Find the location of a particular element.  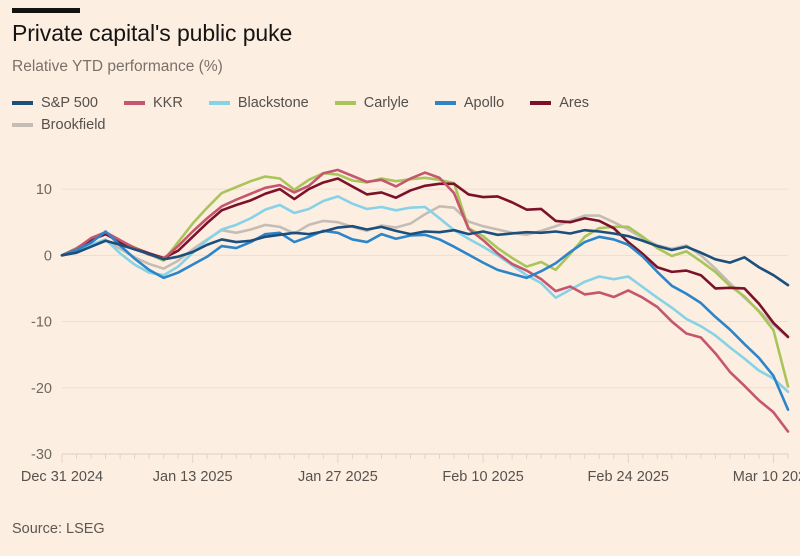

legend-label-ares: Ares is located at coordinates (574, 102).